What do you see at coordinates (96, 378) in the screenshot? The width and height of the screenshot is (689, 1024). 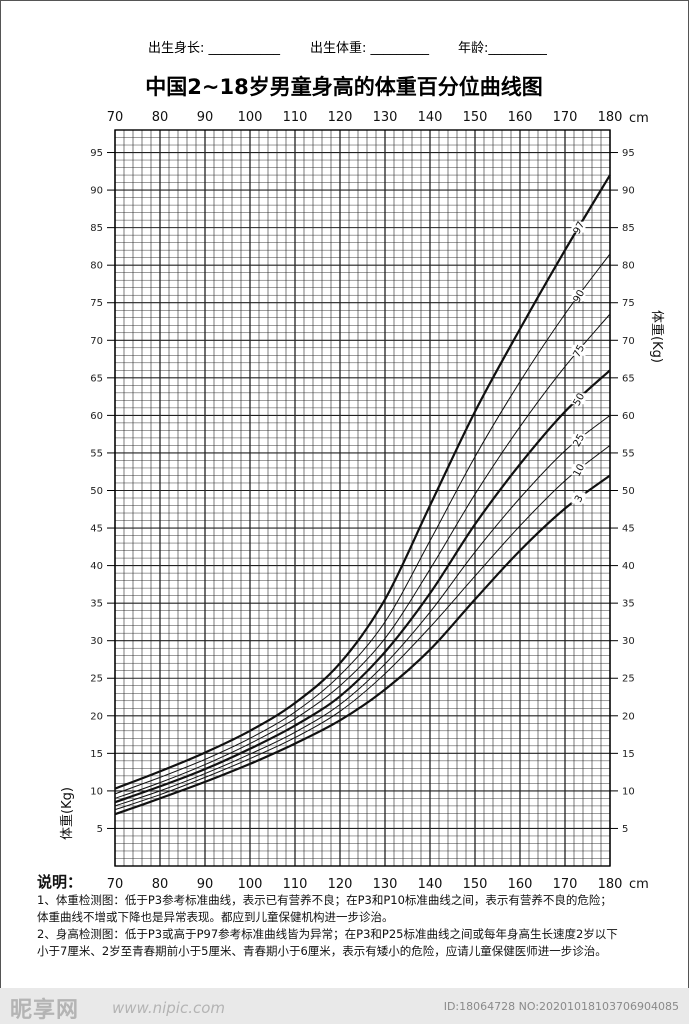 I see `y-tick-label-left: 65` at bounding box center [96, 378].